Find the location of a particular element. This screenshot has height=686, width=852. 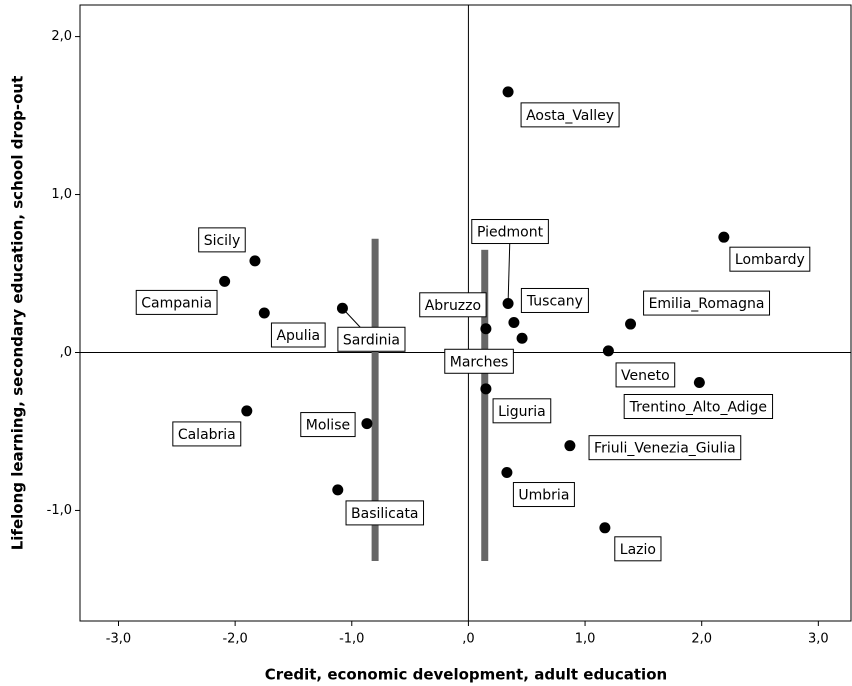

point-label: Lombardy is located at coordinates (770, 260).